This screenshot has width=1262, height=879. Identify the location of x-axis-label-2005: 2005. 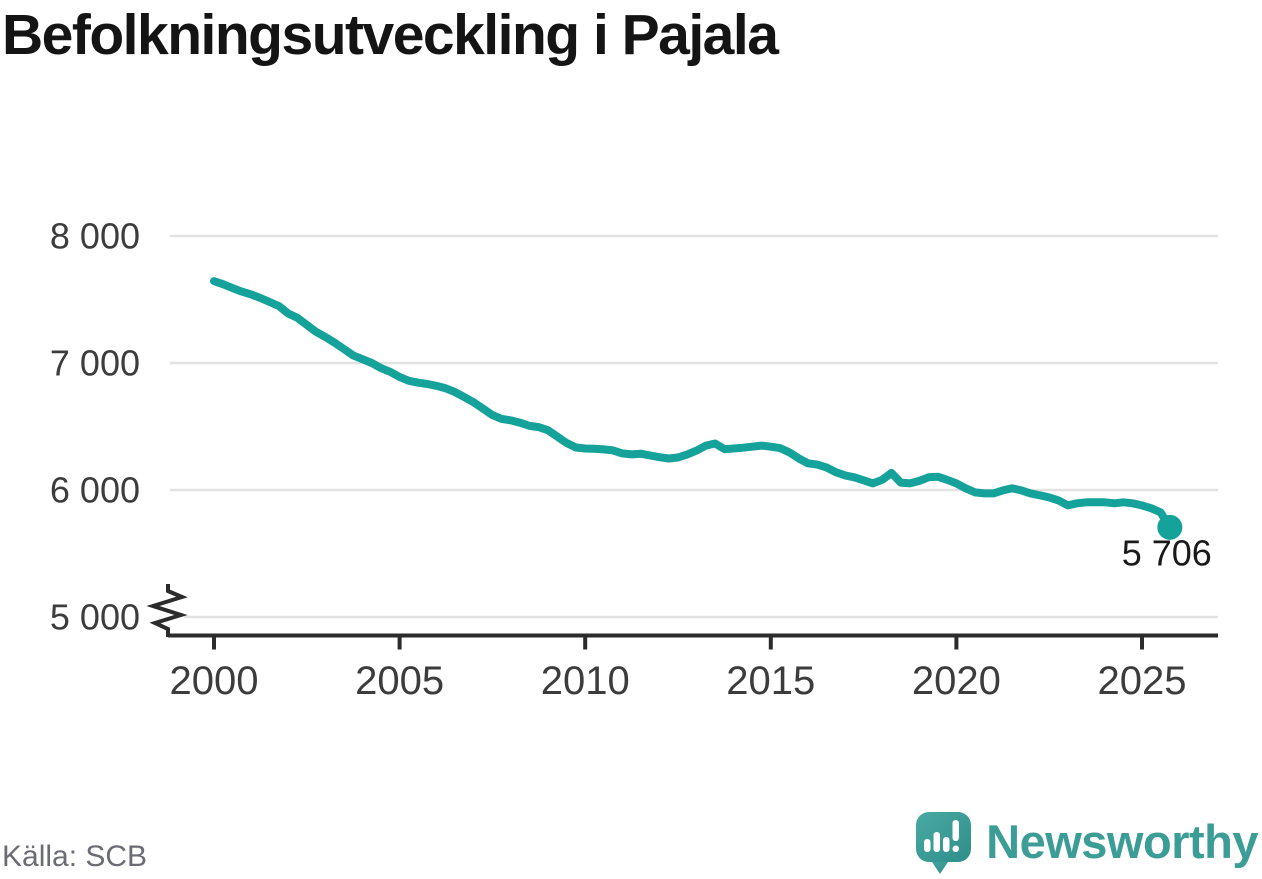
(399, 681).